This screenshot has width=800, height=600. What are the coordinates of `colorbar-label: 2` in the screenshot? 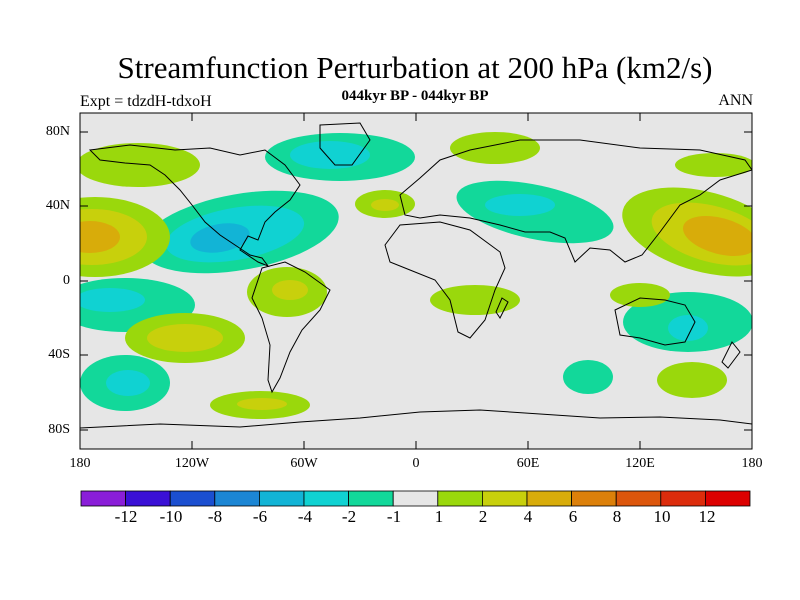 It's located at (483, 516).